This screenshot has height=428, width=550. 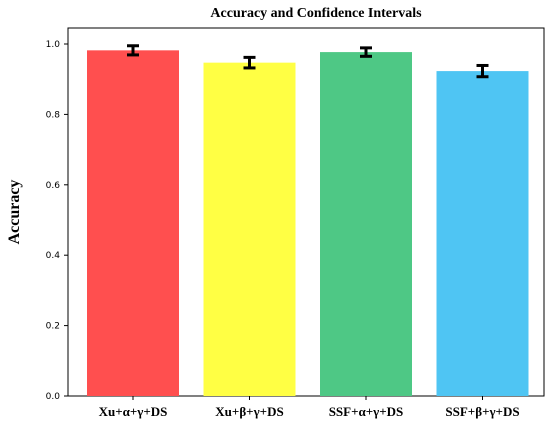 What do you see at coordinates (53, 256) in the screenshot?
I see `y-tick-label: 0.4` at bounding box center [53, 256].